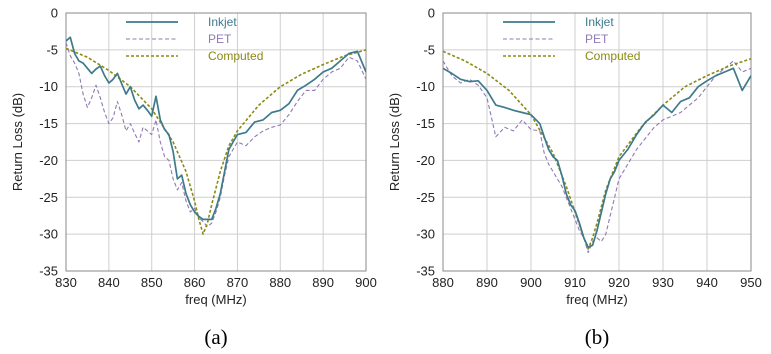 Image resolution: width=771 pixels, height=354 pixels. I want to click on x-tick-label: 870, so click(238, 282).